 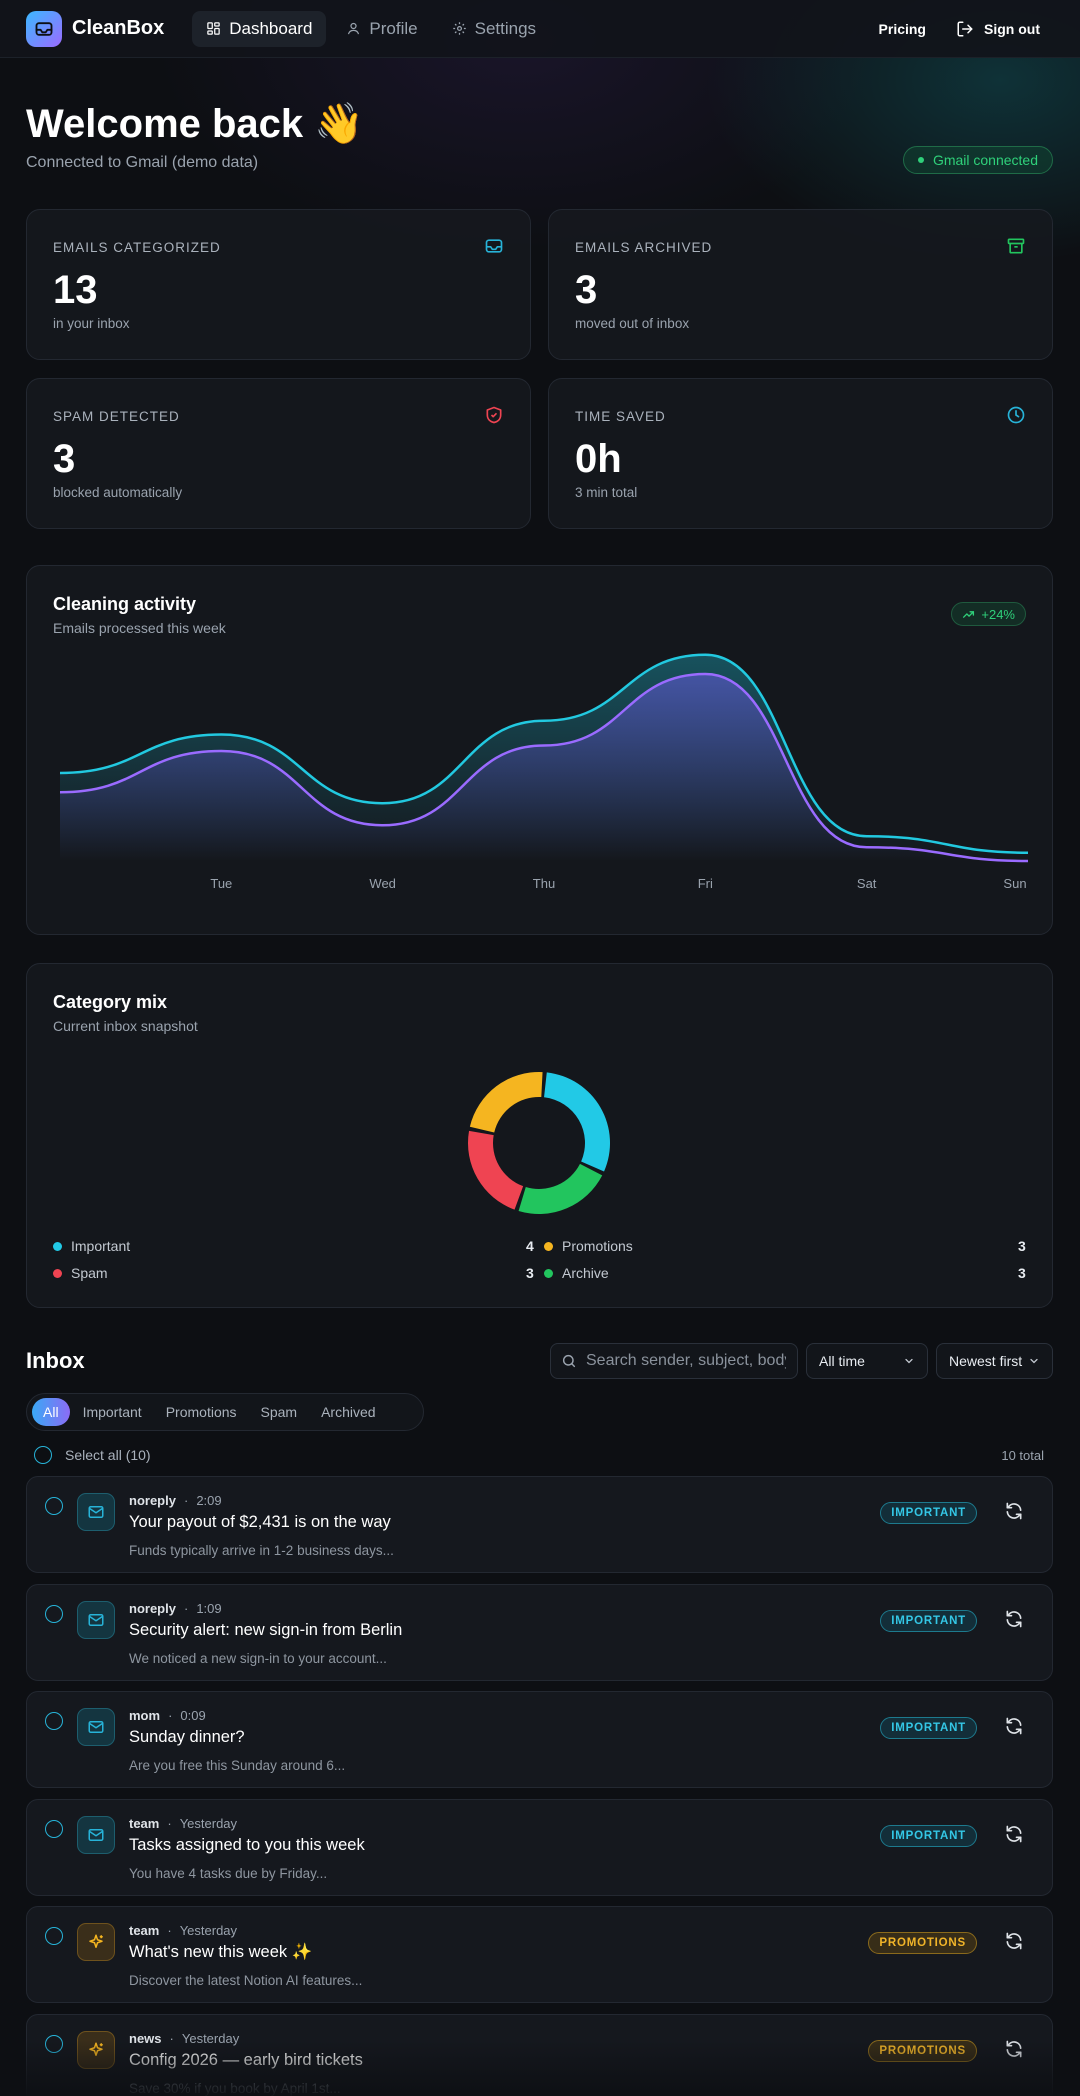 What do you see at coordinates (544, 767) in the screenshot?
I see `series-1-area` at bounding box center [544, 767].